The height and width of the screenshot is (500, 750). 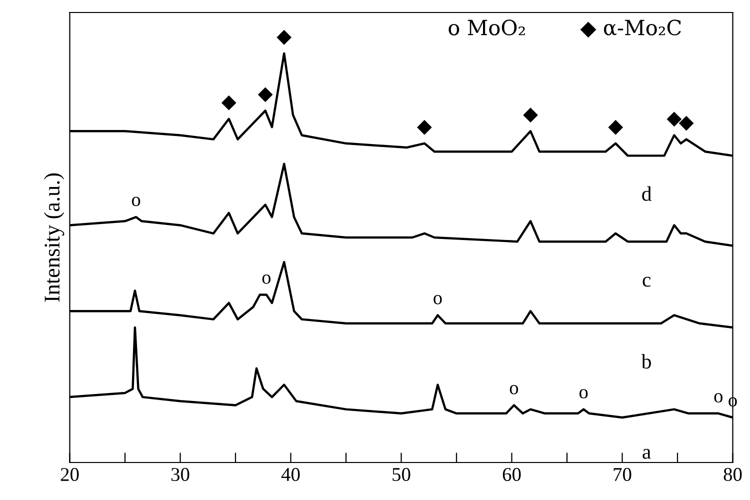 What do you see at coordinates (733, 475) in the screenshot?
I see `x-tick-label: 80` at bounding box center [733, 475].